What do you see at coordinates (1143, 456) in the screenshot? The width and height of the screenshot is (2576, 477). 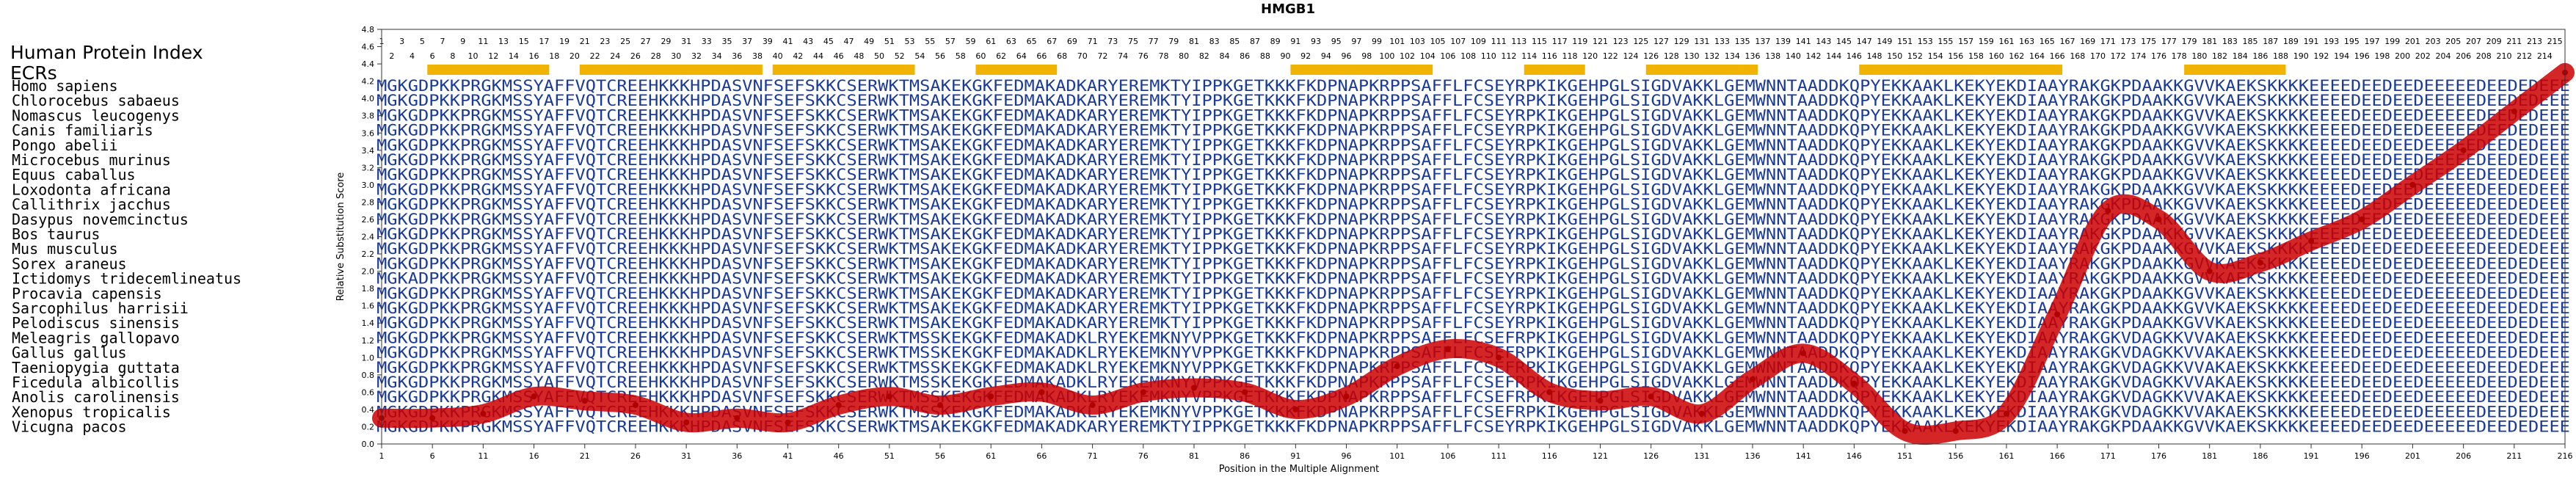 I see `x-tick-label: 76` at bounding box center [1143, 456].